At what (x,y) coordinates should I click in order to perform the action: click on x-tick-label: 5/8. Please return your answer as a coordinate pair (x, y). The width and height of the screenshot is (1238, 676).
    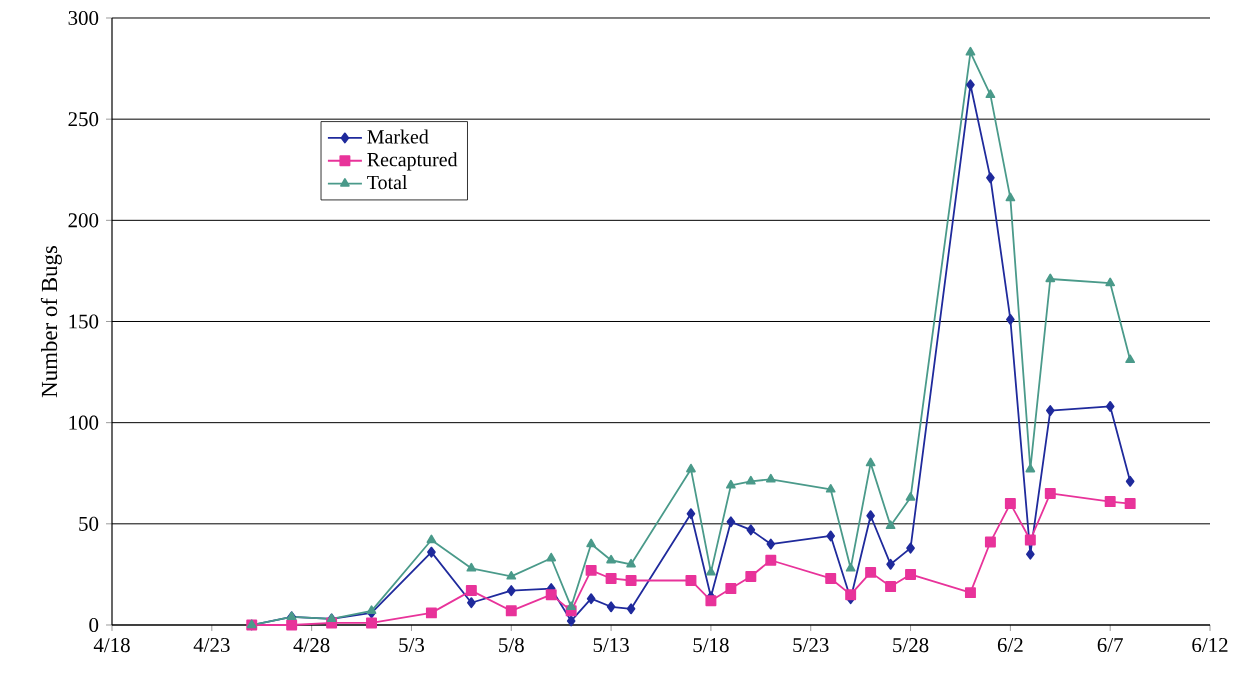
    Looking at the image, I should click on (511, 645).